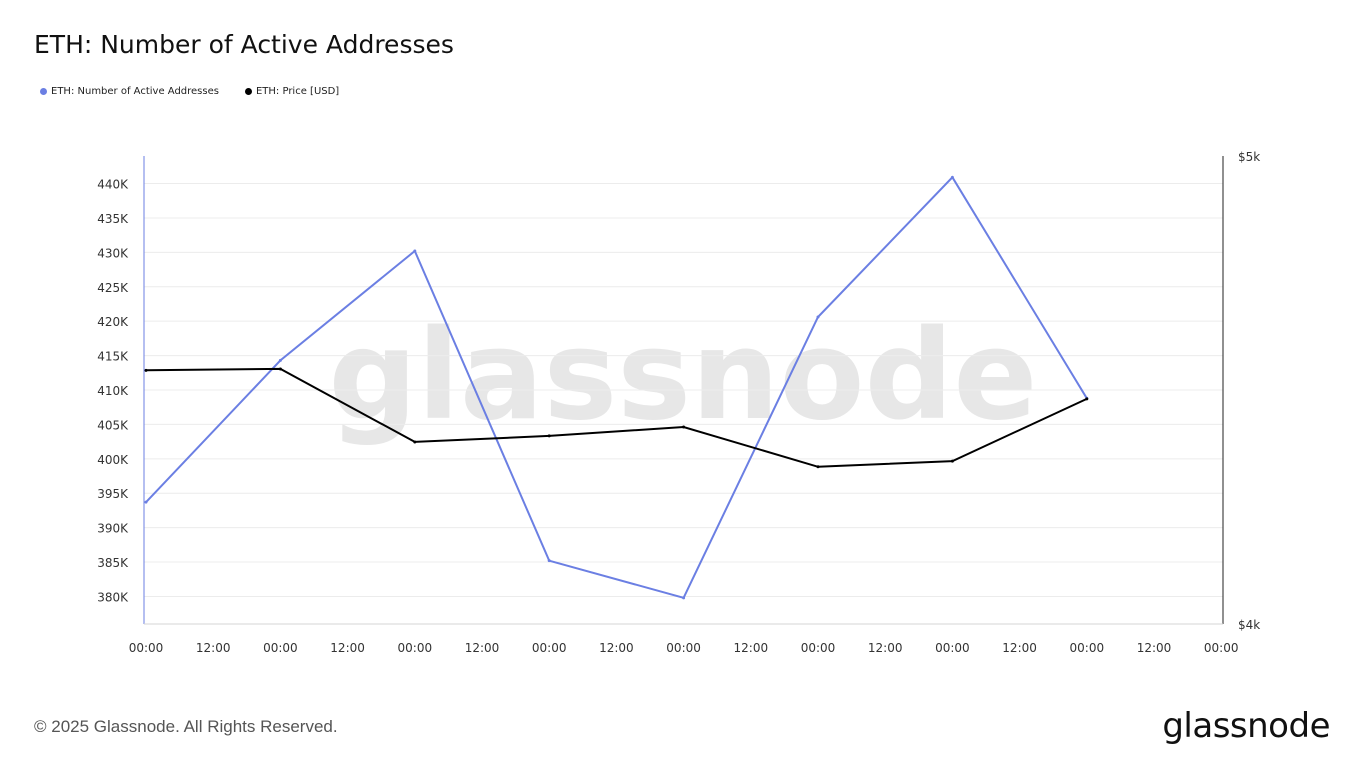 The image size is (1366, 768). What do you see at coordinates (113, 563) in the screenshot?
I see `y-left-tick-label: 385K` at bounding box center [113, 563].